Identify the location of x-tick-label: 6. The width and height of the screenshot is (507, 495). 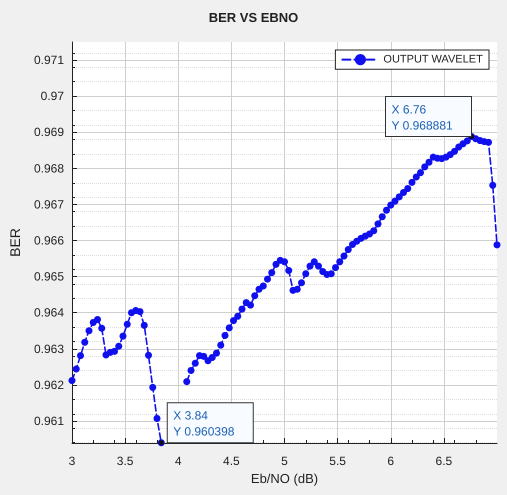
(390, 461).